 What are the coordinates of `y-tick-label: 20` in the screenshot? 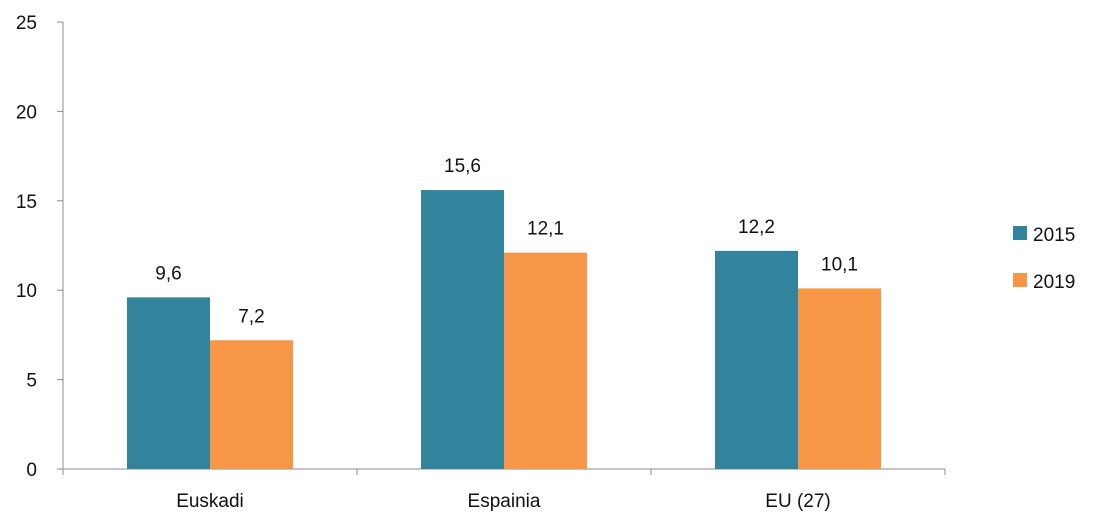 It's located at (26, 112).